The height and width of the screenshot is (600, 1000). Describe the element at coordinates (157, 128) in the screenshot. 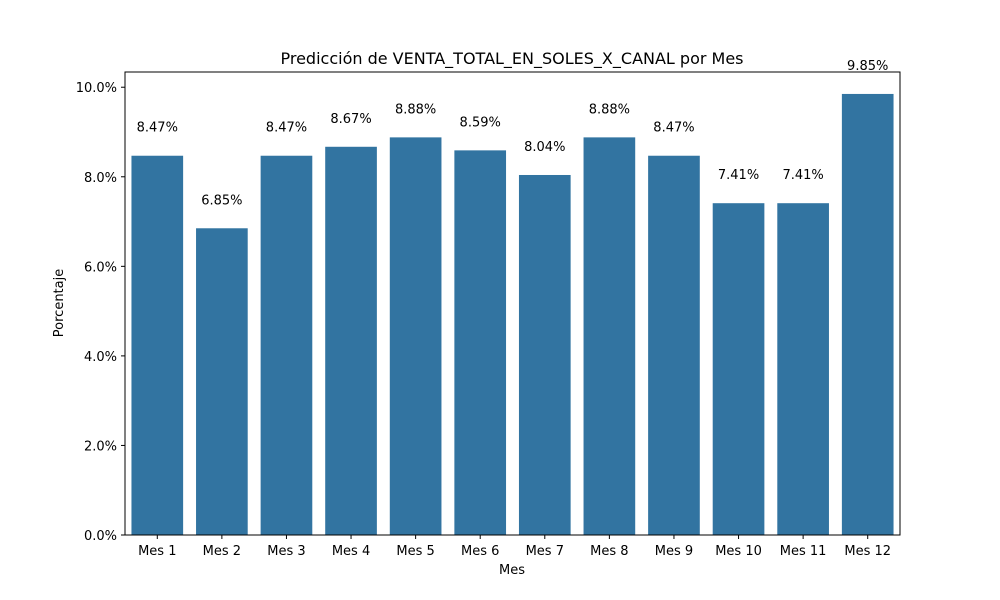

I see `data-label-1: 8.47%` at that location.